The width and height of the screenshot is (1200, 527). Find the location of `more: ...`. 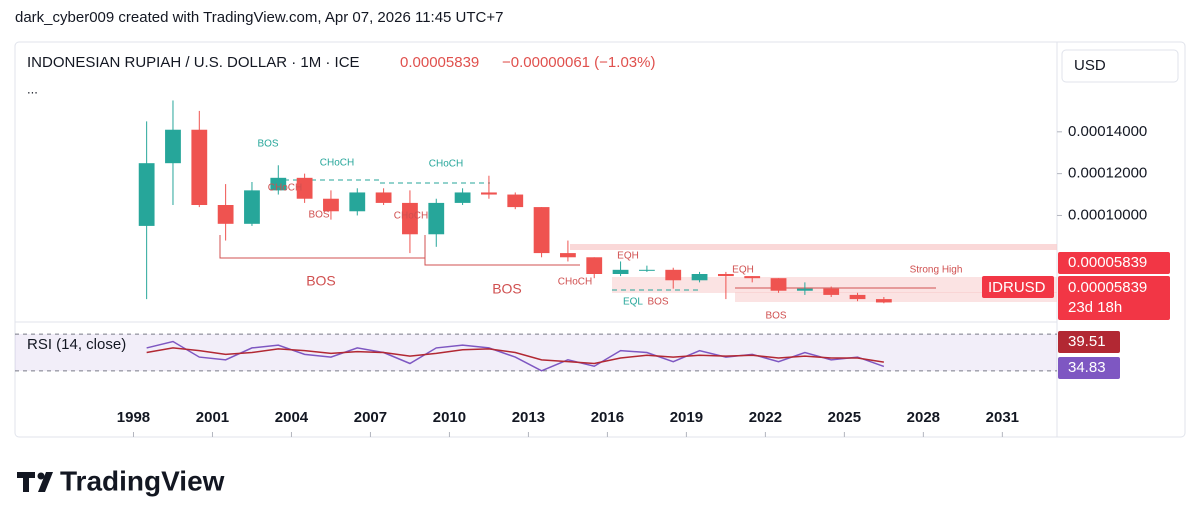

more: ... is located at coordinates (32, 88).